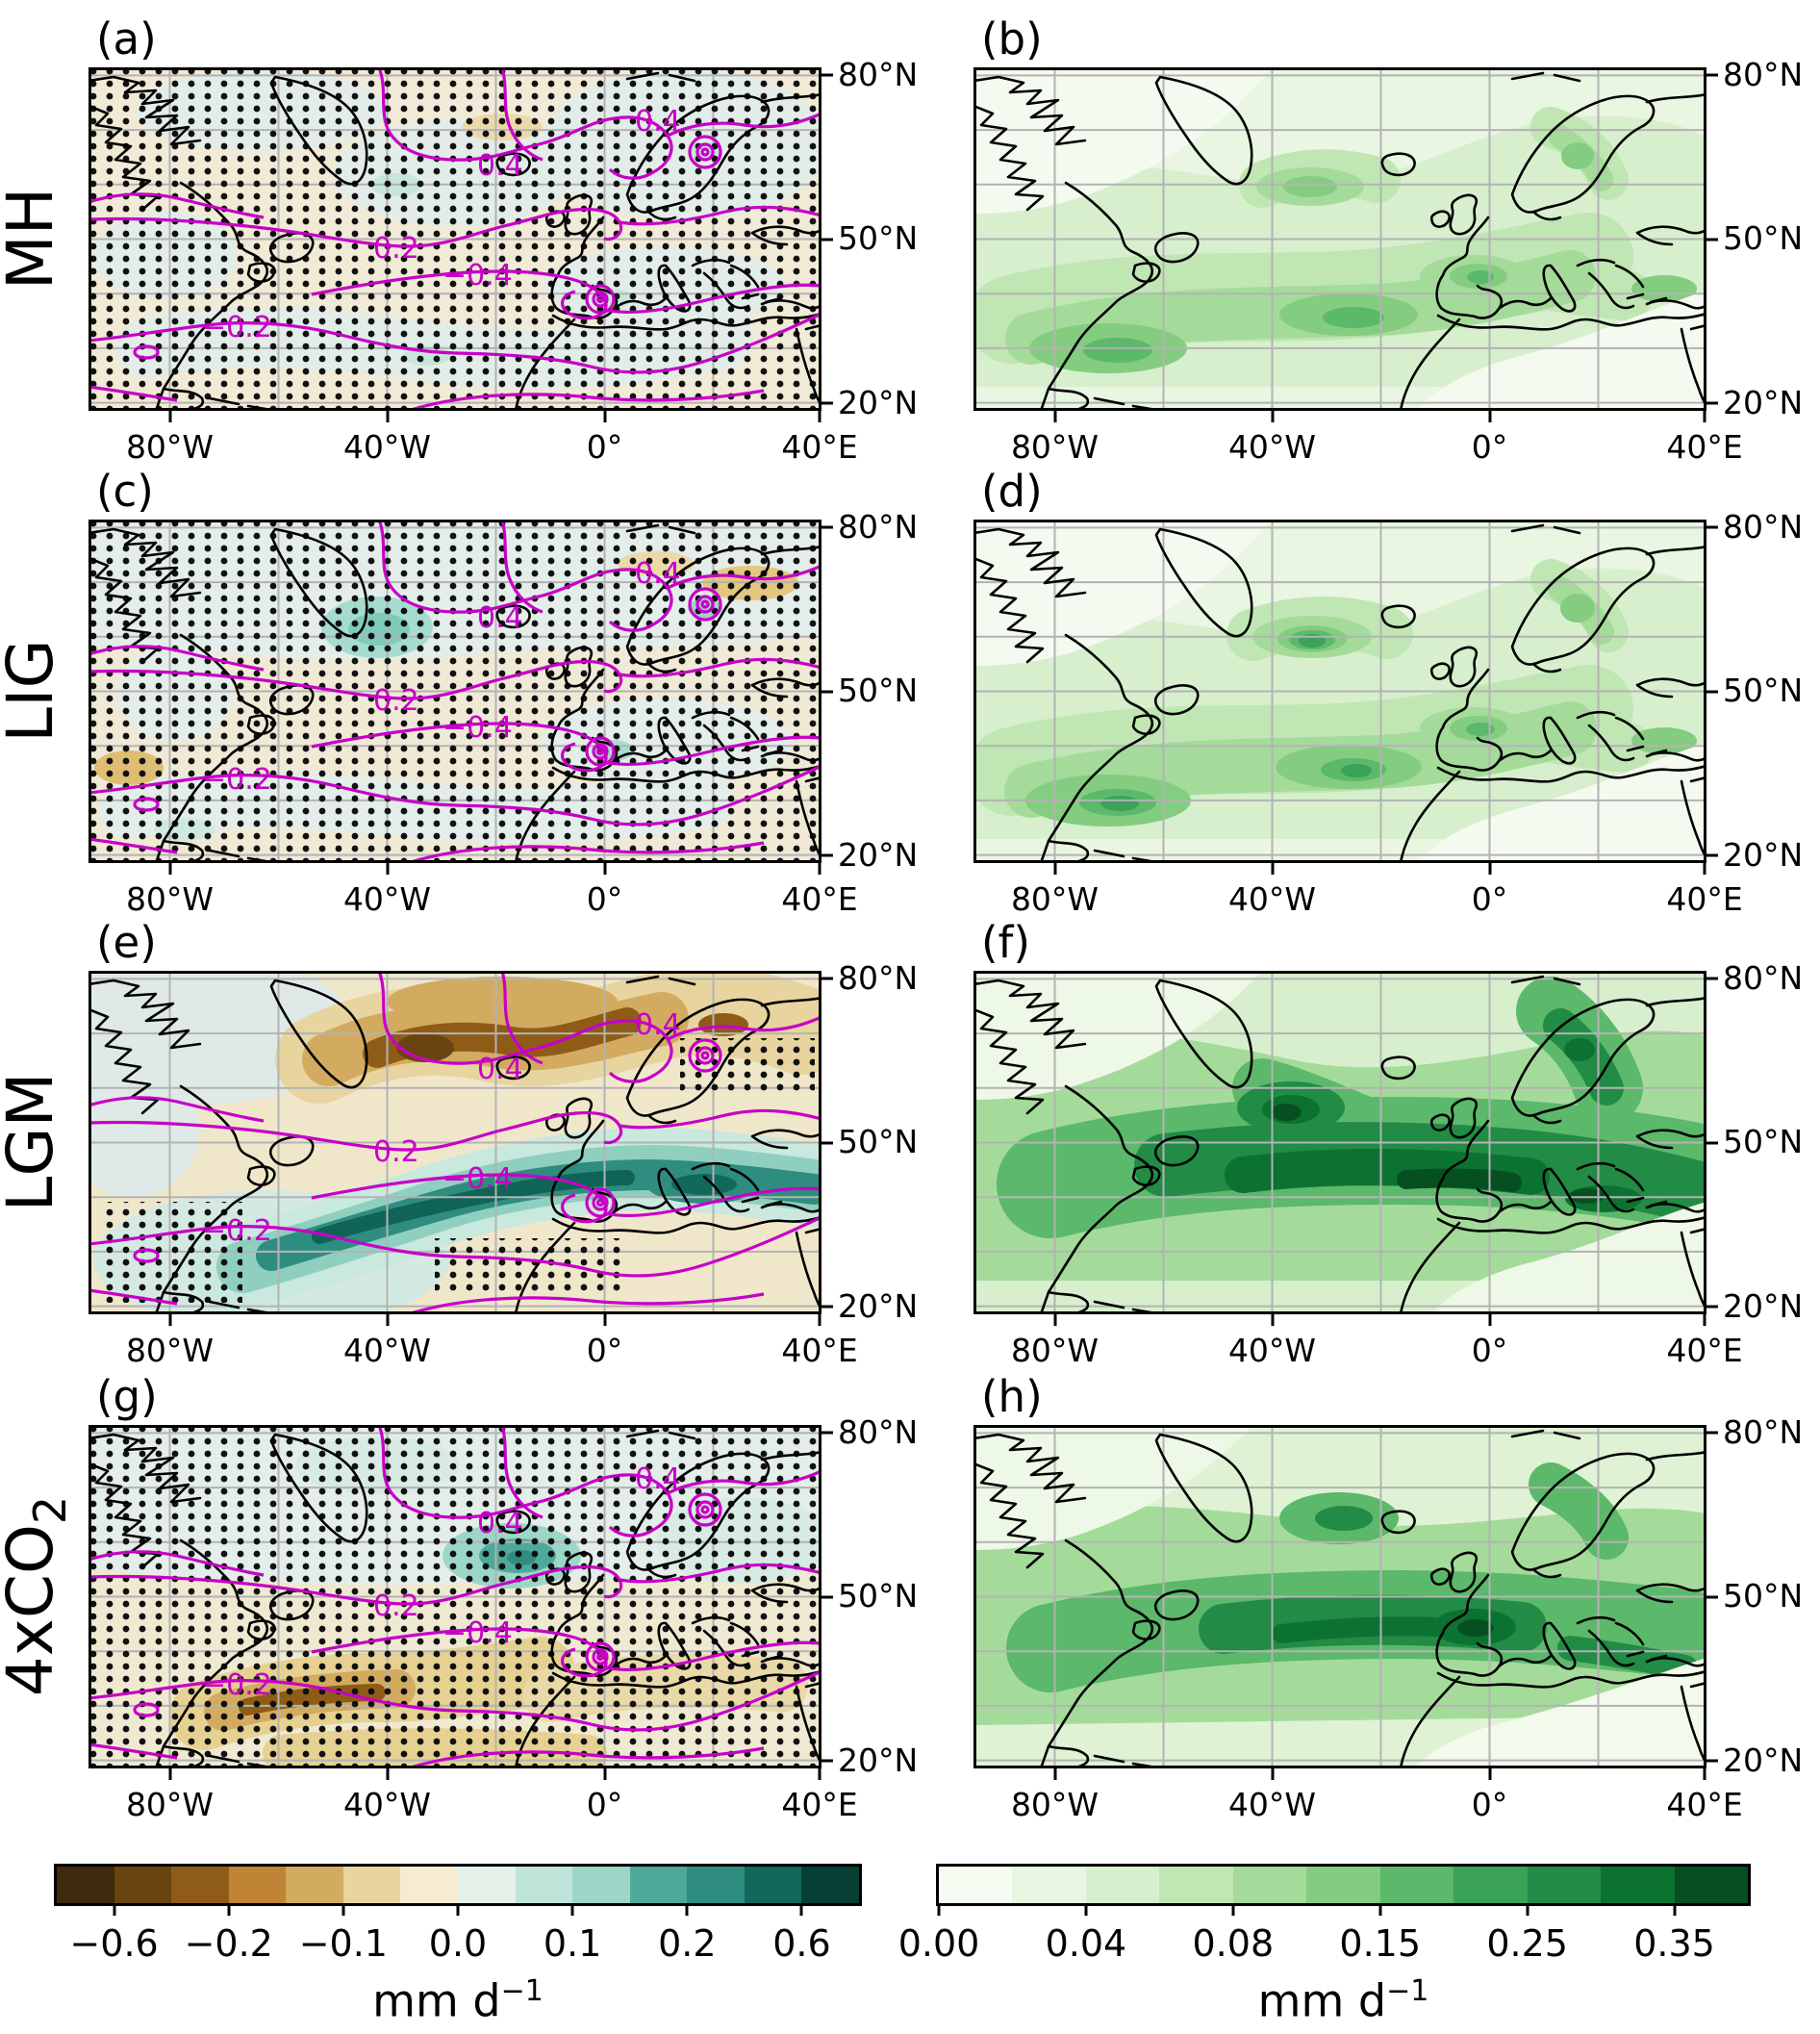 The image size is (1820, 2034). Describe the element at coordinates (34, 1142) in the screenshot. I see `row-label-lgm: LGM` at that location.